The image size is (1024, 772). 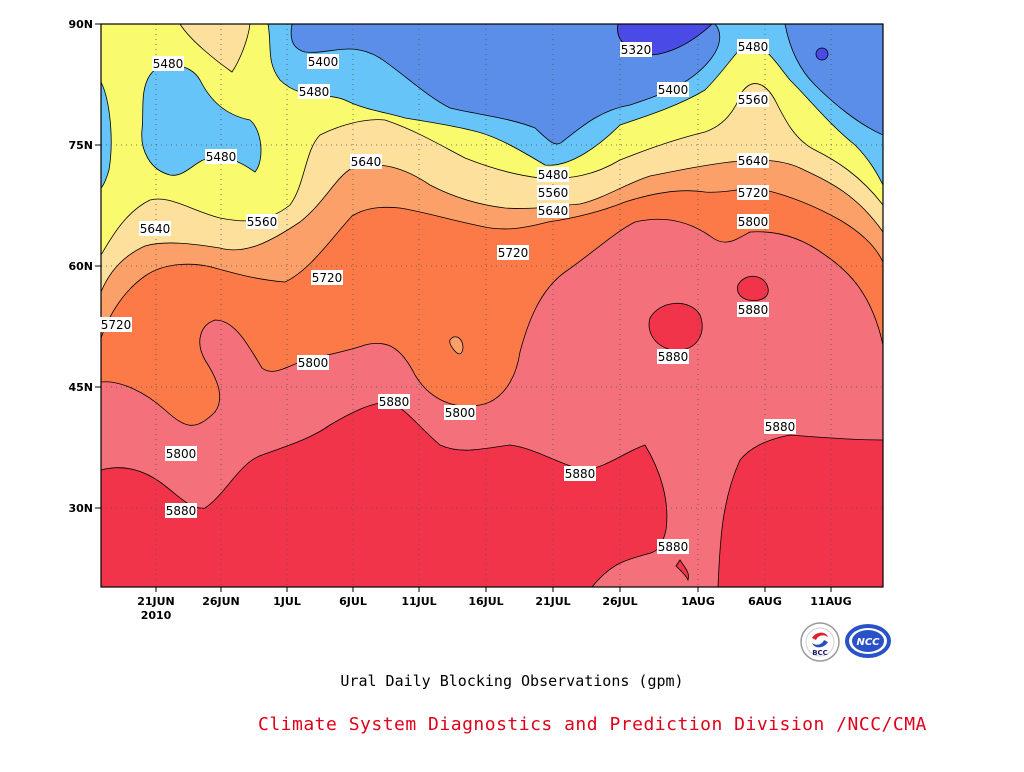 I want to click on y-tick-label: 75N, so click(x=80, y=145).